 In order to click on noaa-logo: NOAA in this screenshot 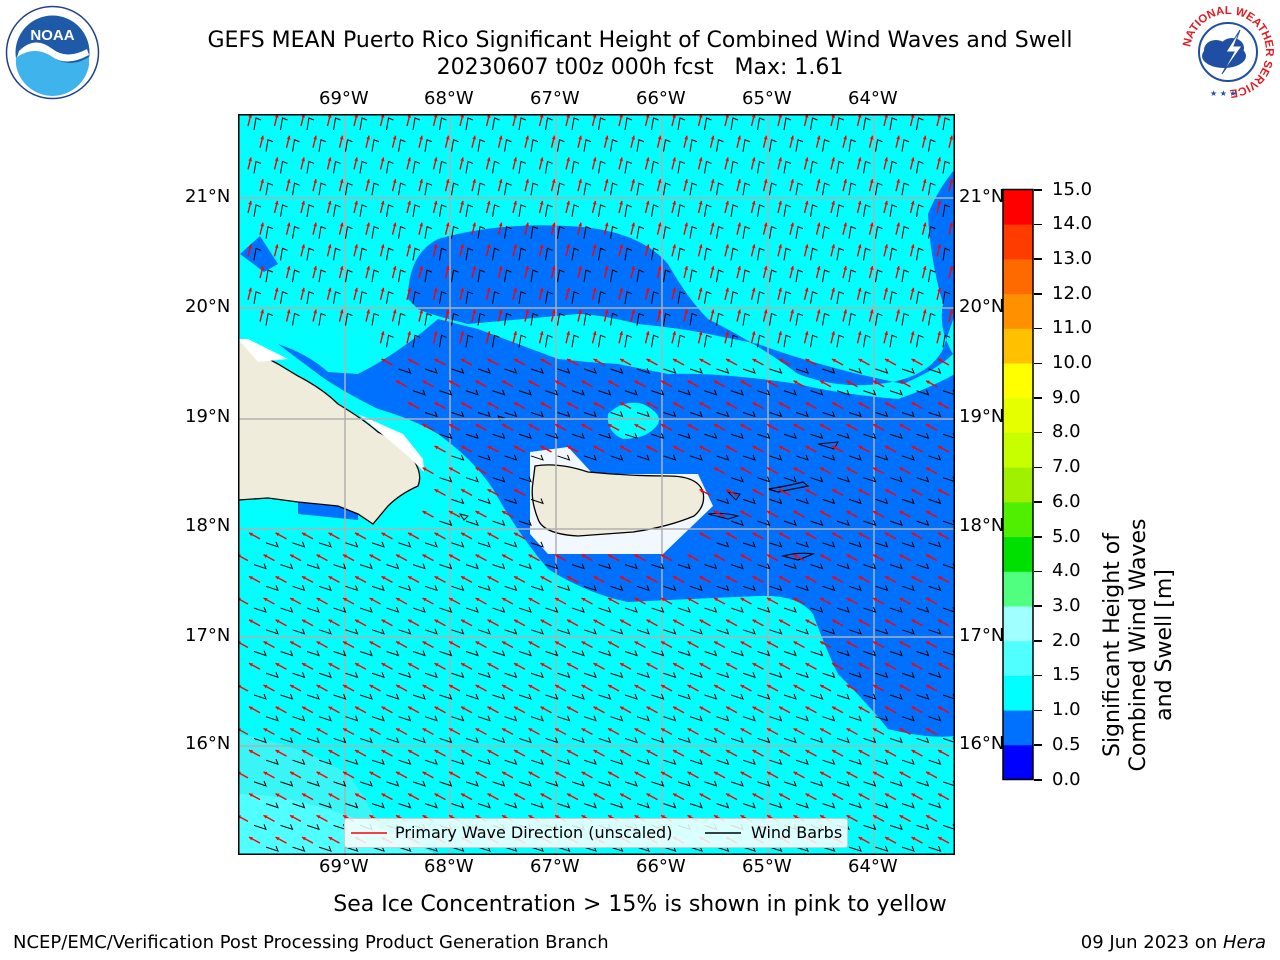, I will do `click(52, 52)`.